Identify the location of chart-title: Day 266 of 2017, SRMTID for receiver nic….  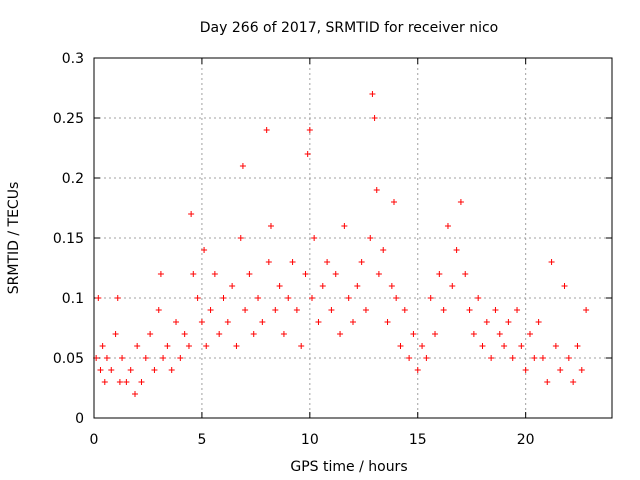
(349, 28).